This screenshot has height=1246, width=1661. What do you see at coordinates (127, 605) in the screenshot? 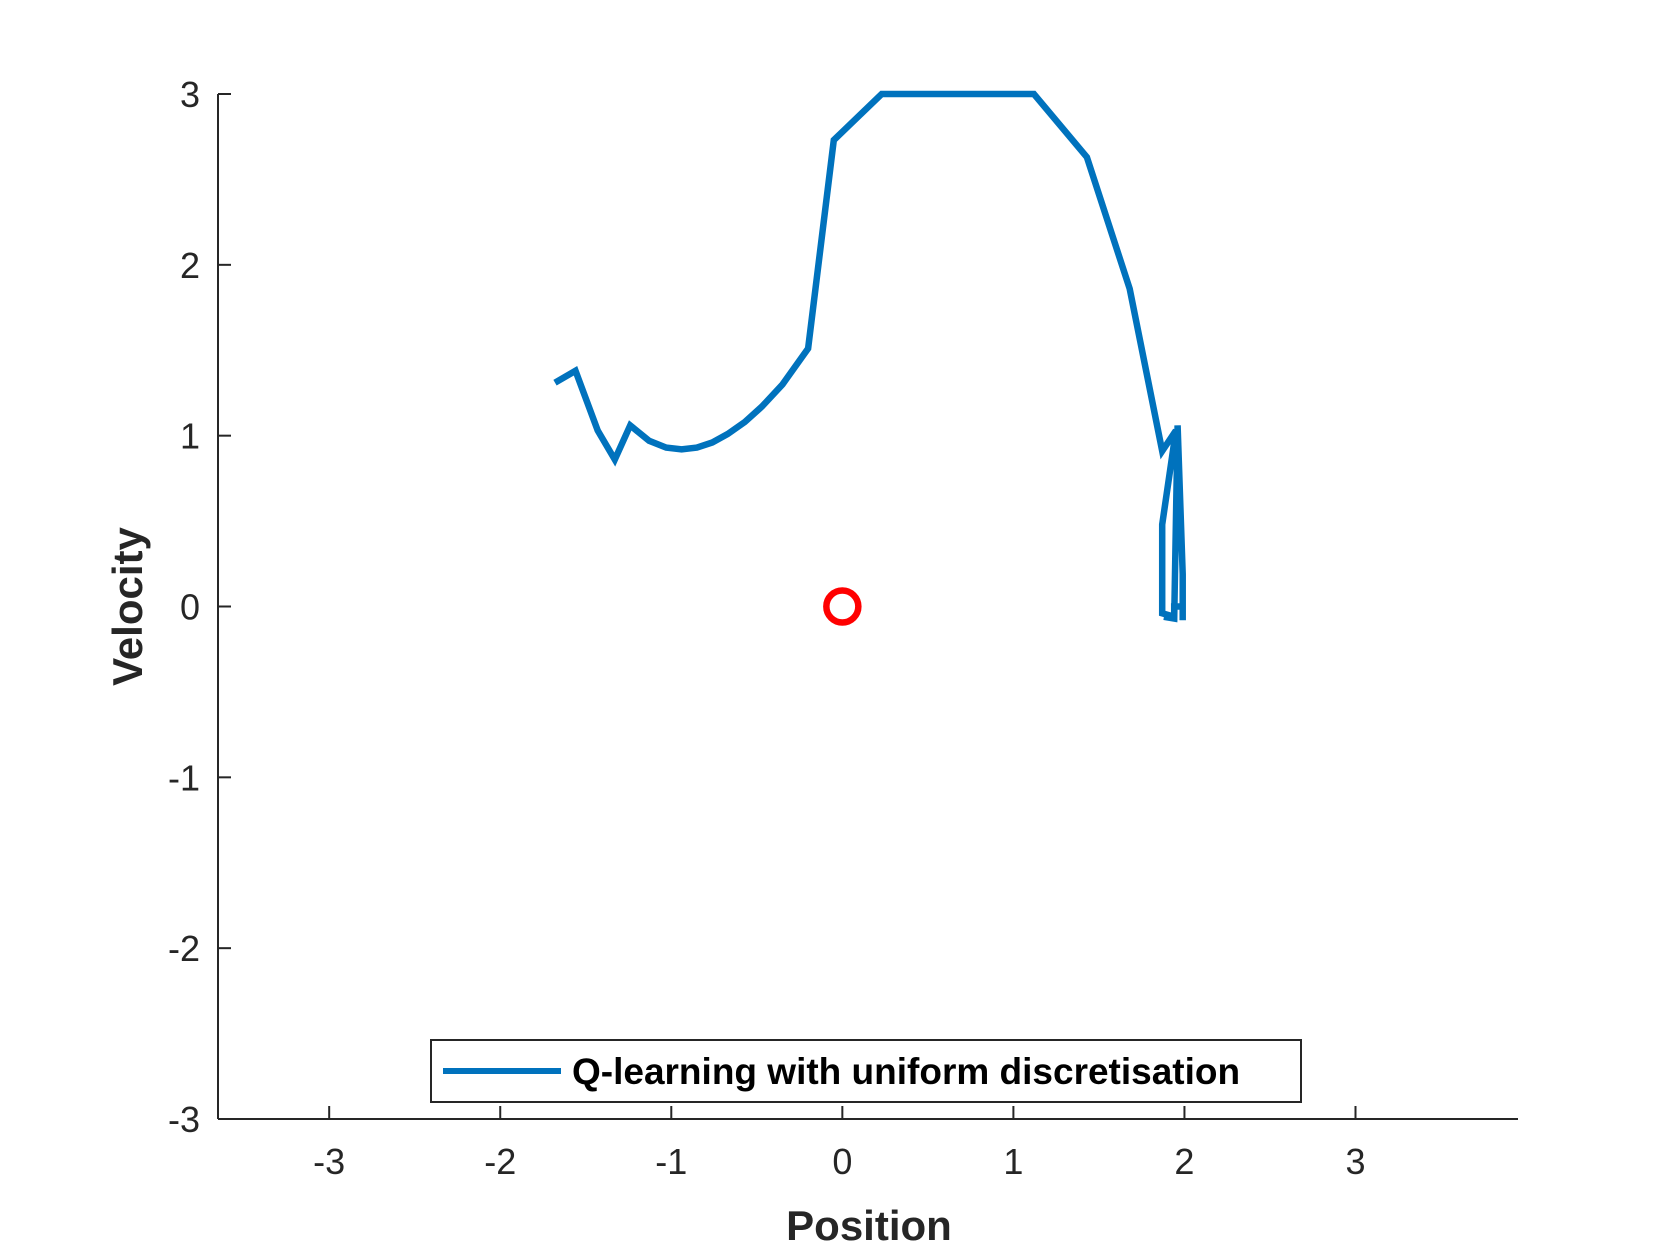
I see `y-axis-label: Velocity` at bounding box center [127, 605].